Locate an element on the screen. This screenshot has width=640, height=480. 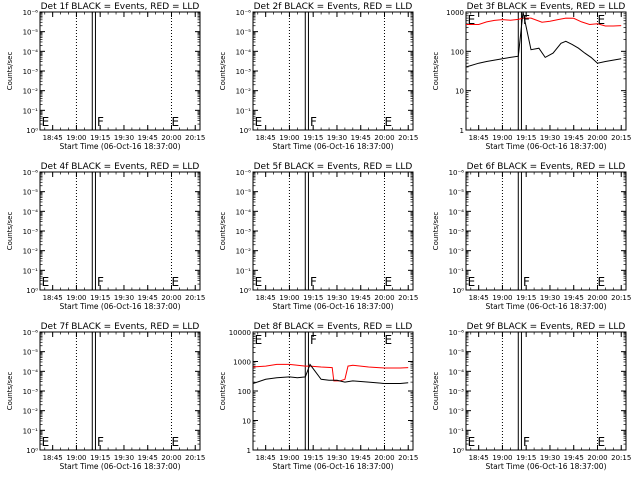
panel-title: Det 5f BLACK = Events, RED = LLD is located at coordinates (333, 167).